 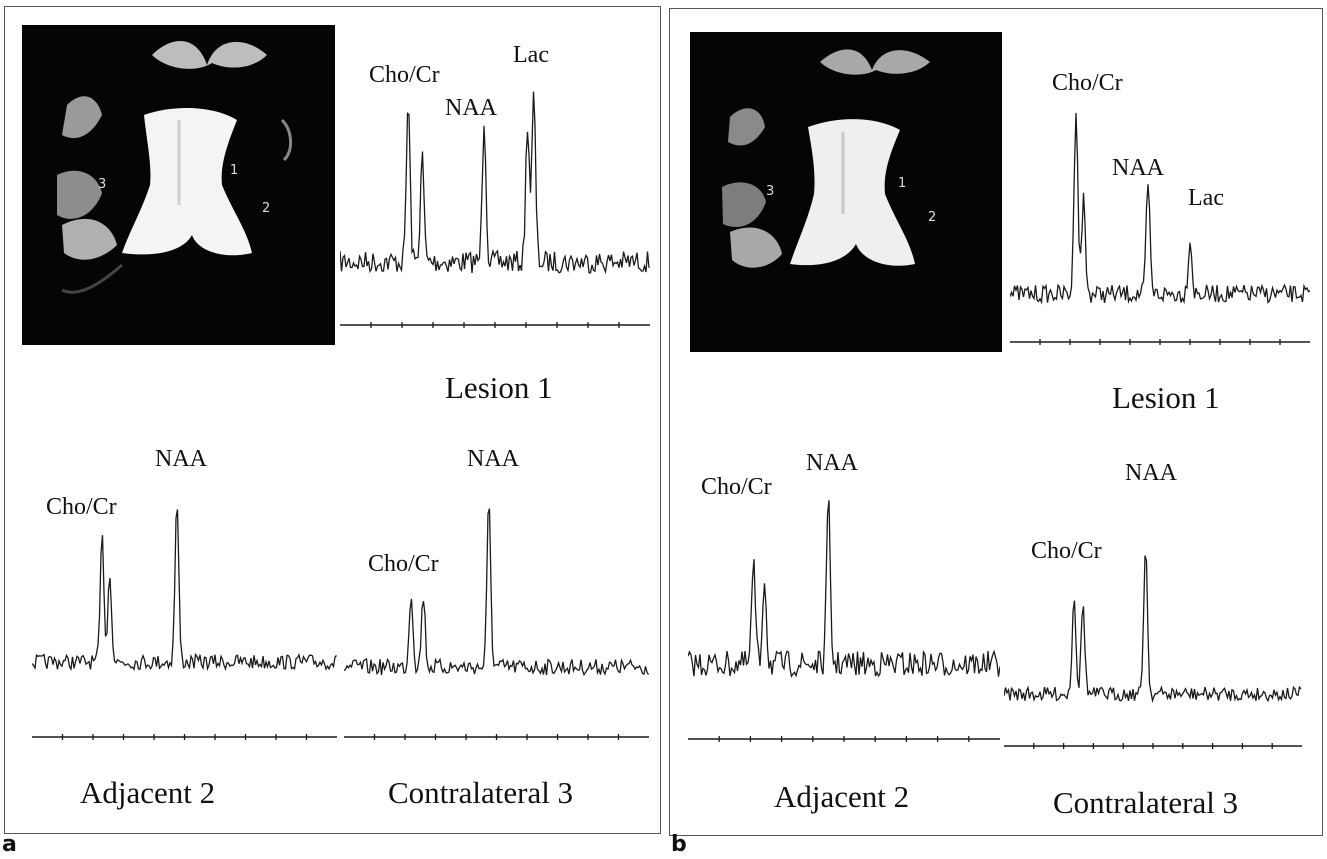 I want to click on panel-letter-a: a, so click(x=9, y=844).